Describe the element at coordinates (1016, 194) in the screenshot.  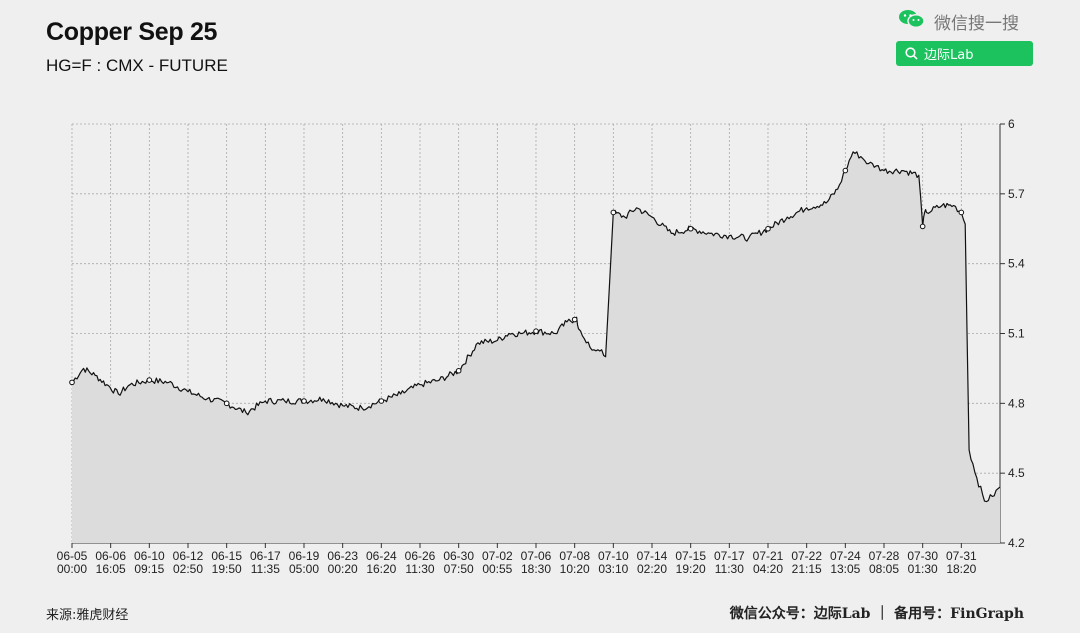
I see `y-tick-label: 5.7` at that location.